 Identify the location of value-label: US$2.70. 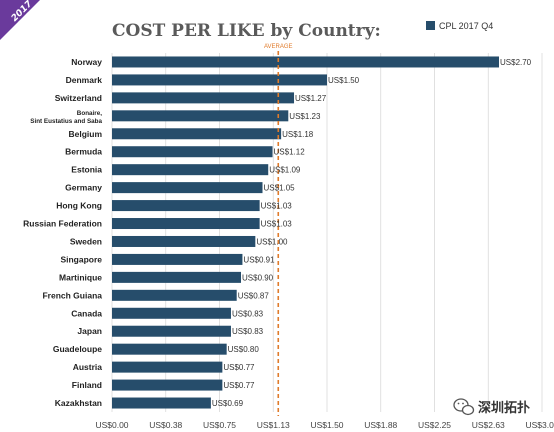
(516, 62).